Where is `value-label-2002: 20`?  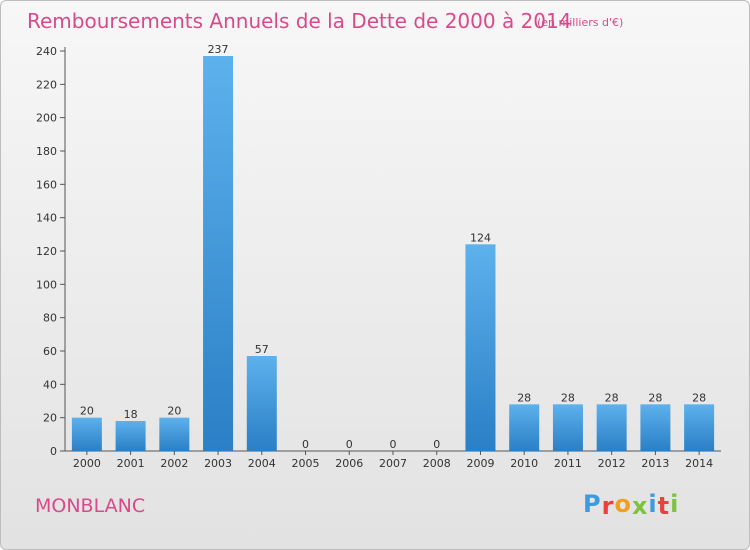
value-label-2002: 20 is located at coordinates (174, 411).